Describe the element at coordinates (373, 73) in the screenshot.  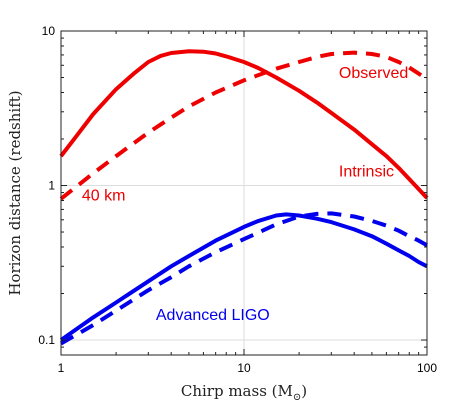
I see `label-observed: Observed` at that location.